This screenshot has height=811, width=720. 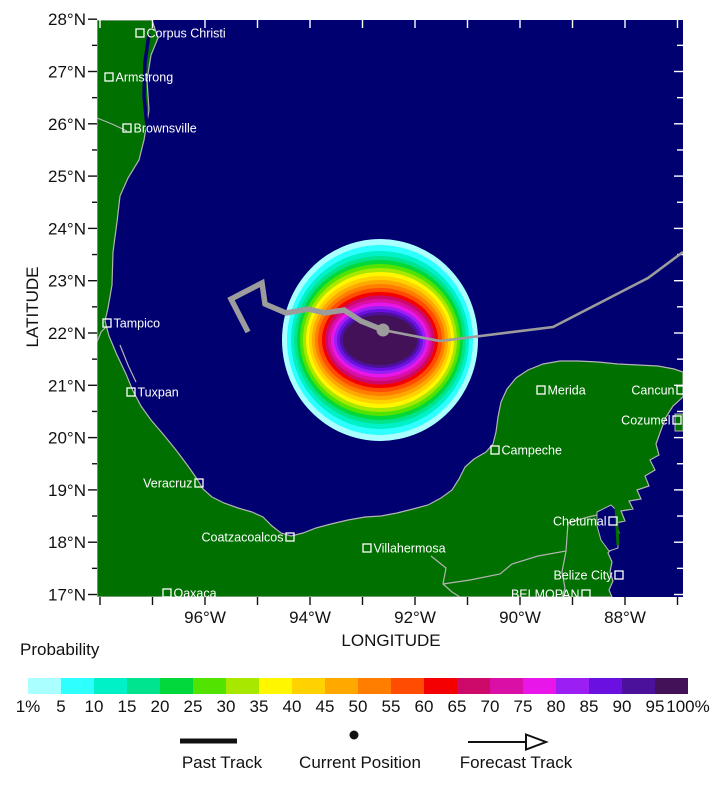 I want to click on lon-label-92: 92°W, so click(x=415, y=617).